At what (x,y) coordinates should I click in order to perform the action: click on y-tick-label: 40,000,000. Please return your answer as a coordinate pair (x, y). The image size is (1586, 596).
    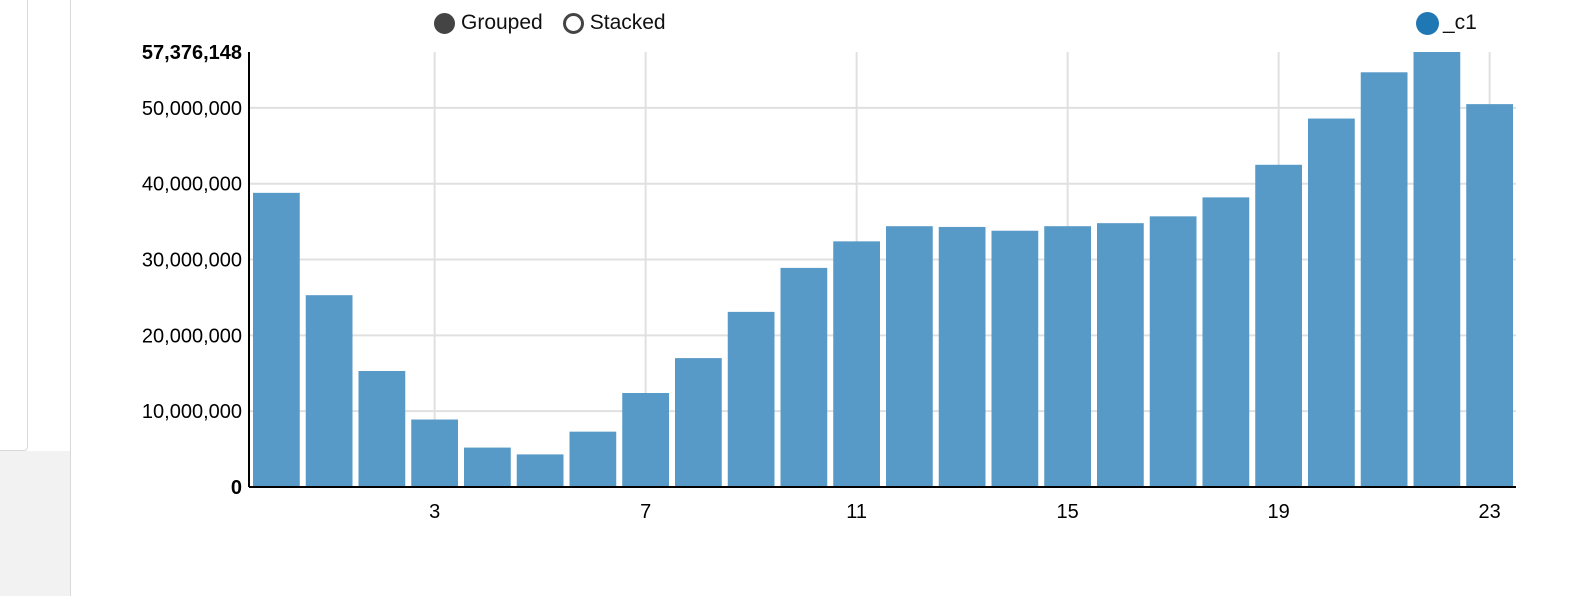
    Looking at the image, I should click on (192, 185).